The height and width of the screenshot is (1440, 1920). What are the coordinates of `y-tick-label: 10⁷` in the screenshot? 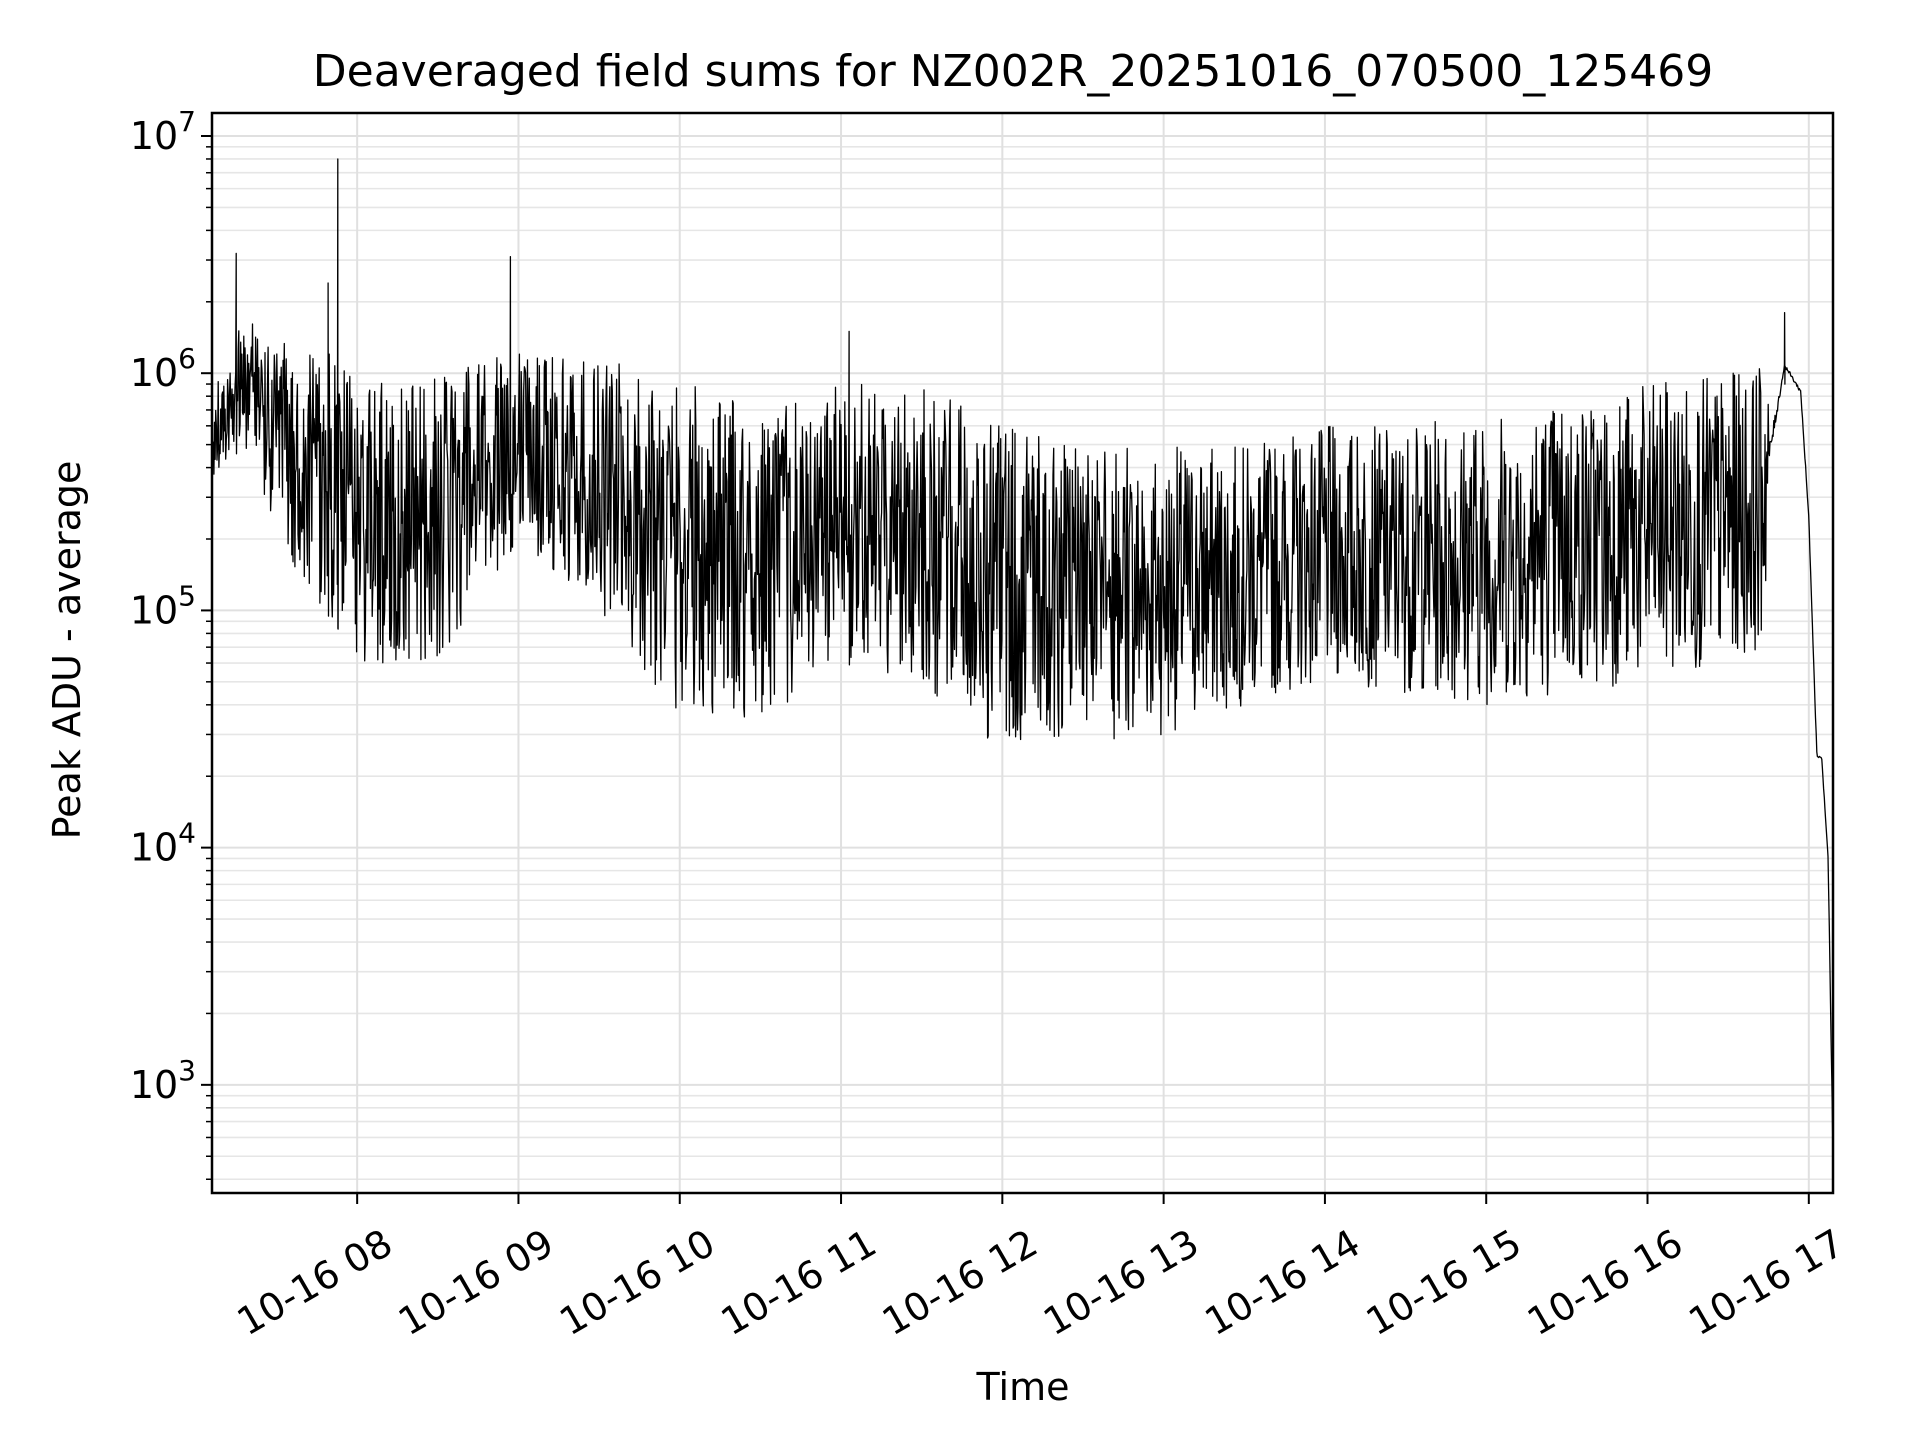 It's located at (163, 131).